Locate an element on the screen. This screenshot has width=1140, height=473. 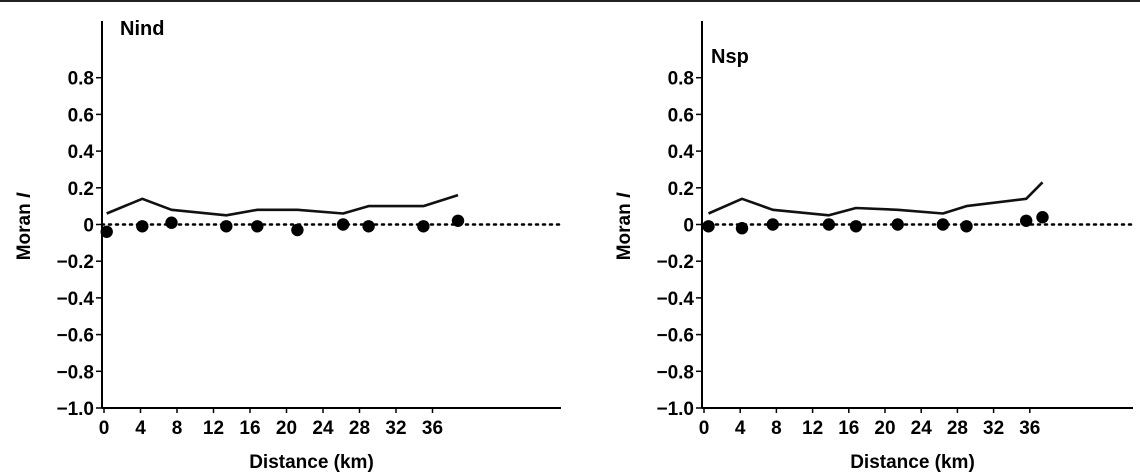
nsp-y-tick-label: 0.6 is located at coordinates (681, 115).